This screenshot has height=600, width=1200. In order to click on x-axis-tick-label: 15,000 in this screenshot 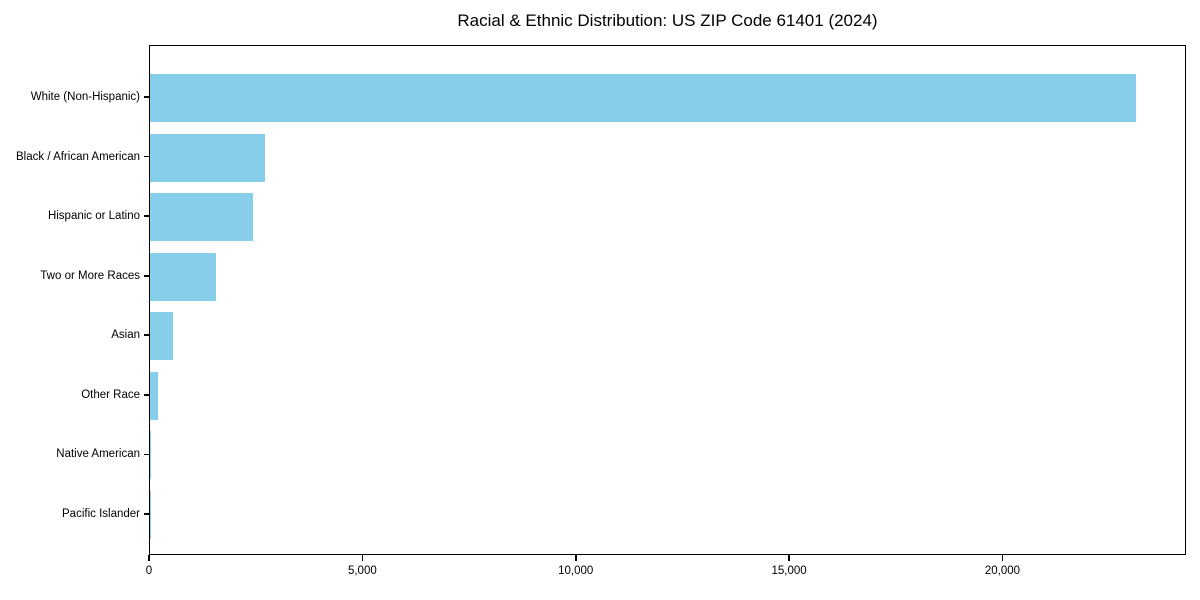, I will do `click(789, 571)`.